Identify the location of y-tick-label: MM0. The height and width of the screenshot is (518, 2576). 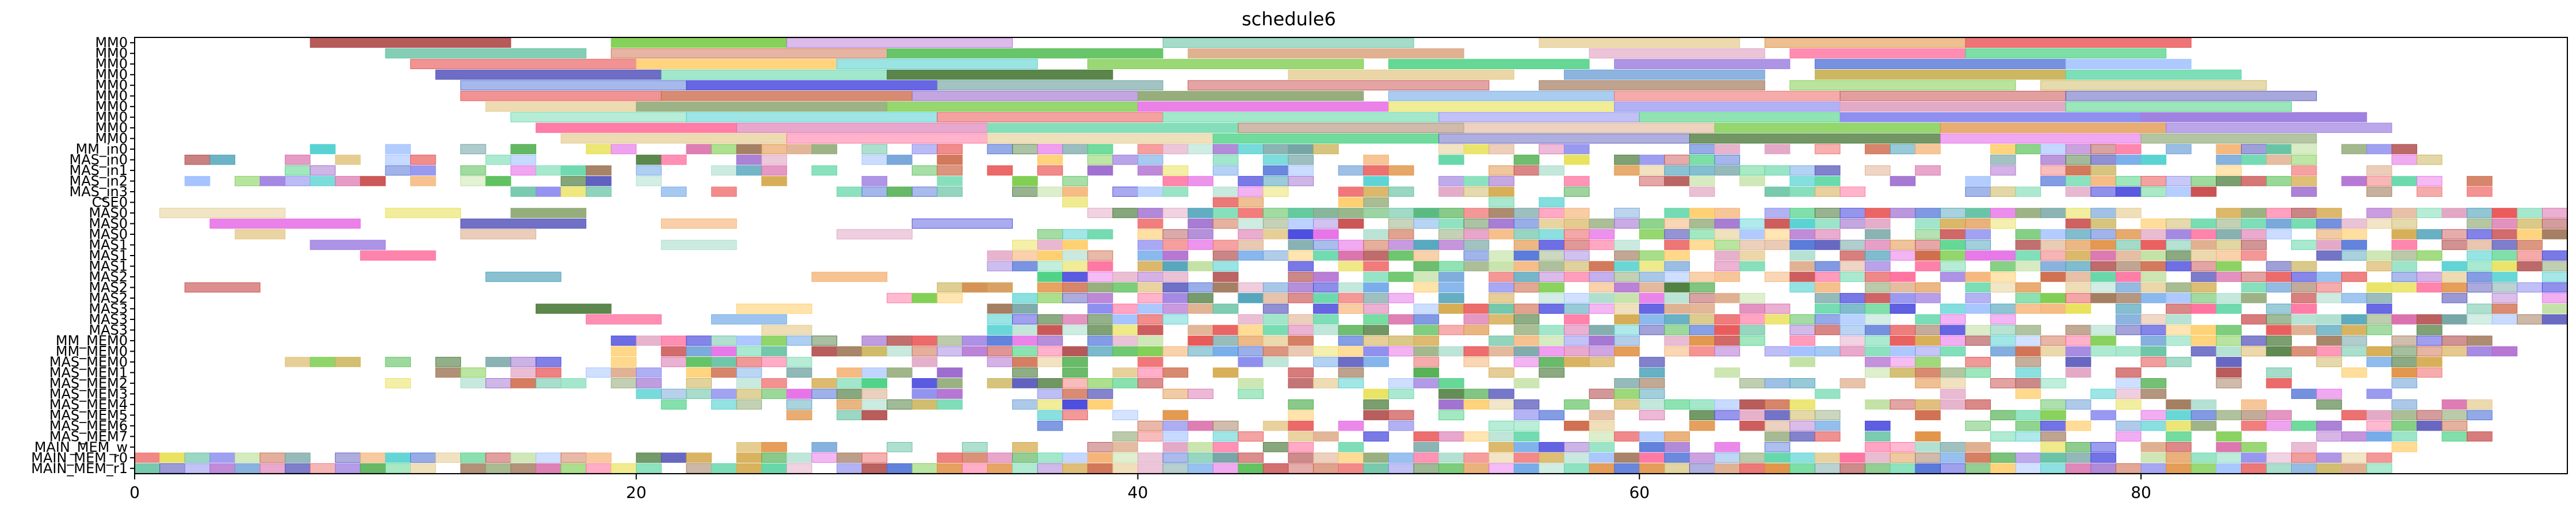
(111, 96).